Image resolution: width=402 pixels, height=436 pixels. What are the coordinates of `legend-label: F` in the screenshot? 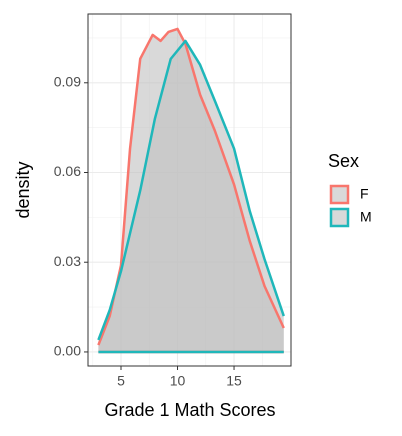 It's located at (364, 194).